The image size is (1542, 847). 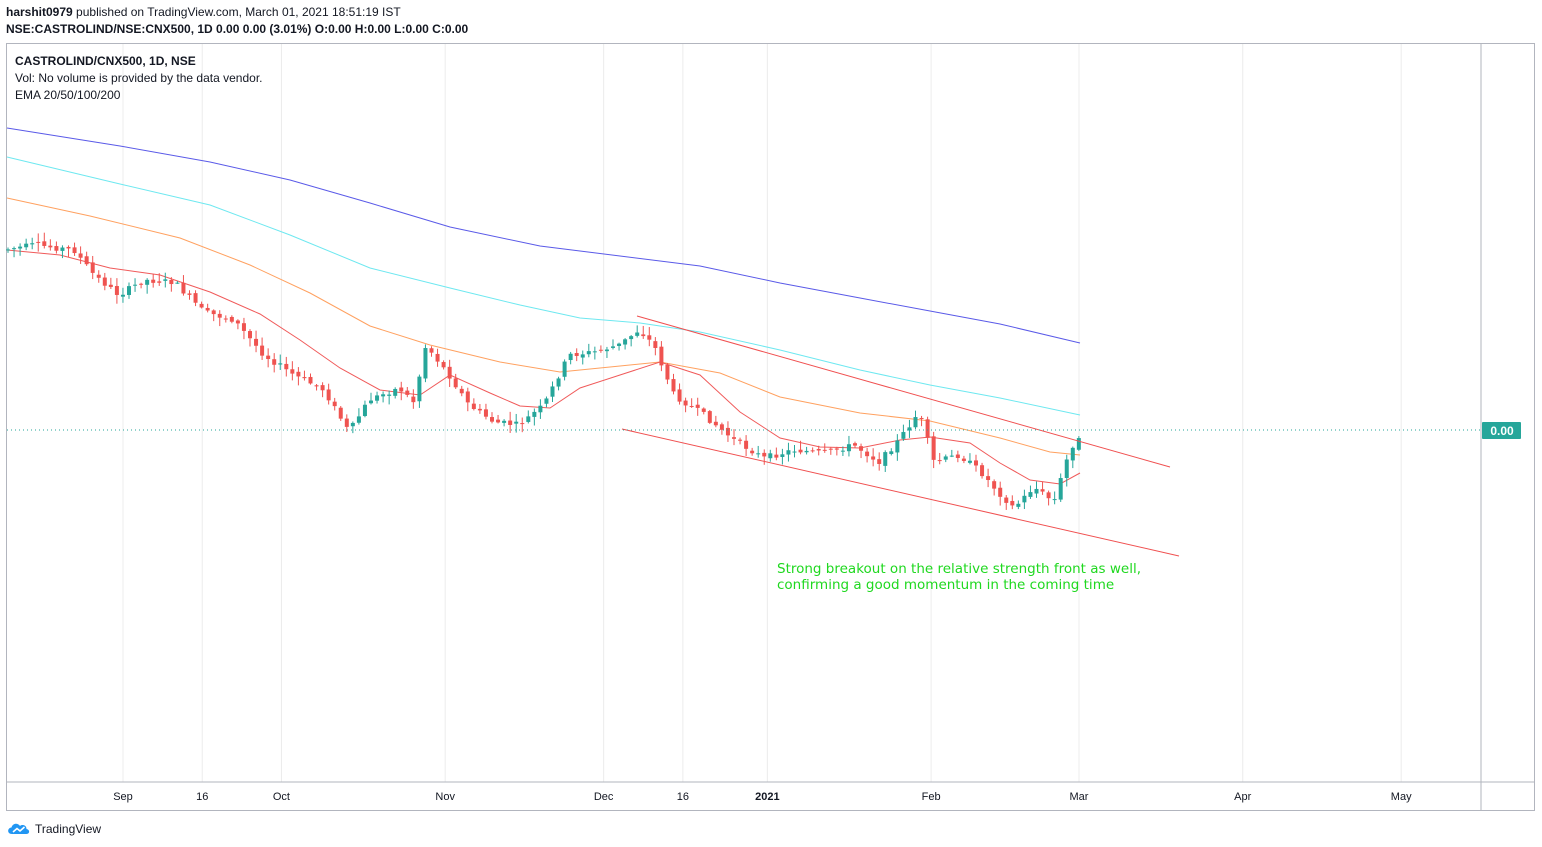 I want to click on legend-indicator: EMA 20/50/100/200, so click(x=68, y=95).